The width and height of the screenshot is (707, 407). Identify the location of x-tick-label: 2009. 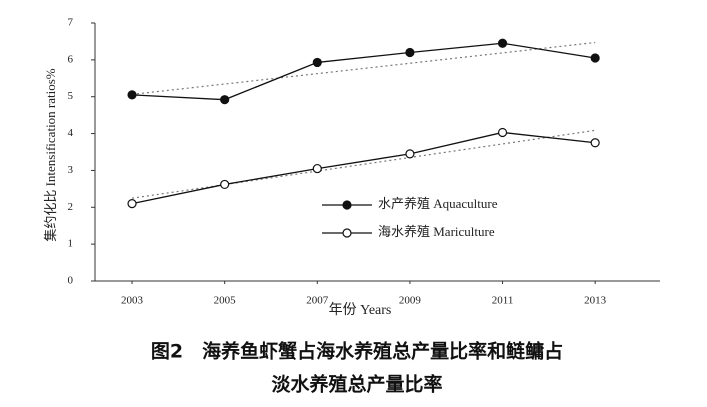
(410, 301).